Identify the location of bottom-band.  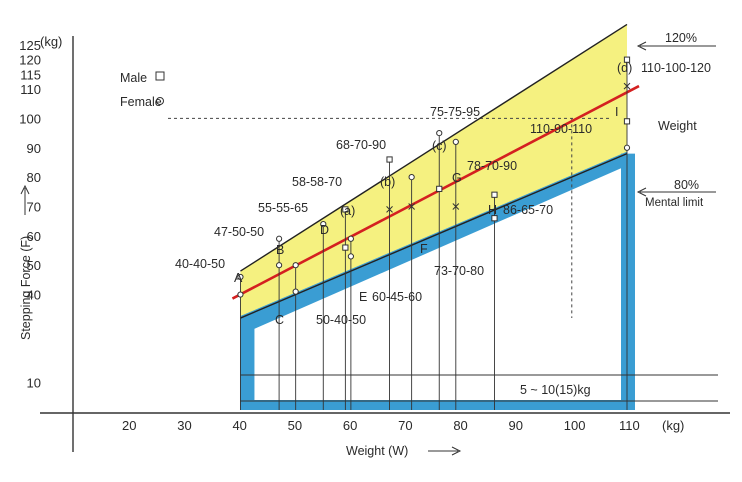
(437, 405).